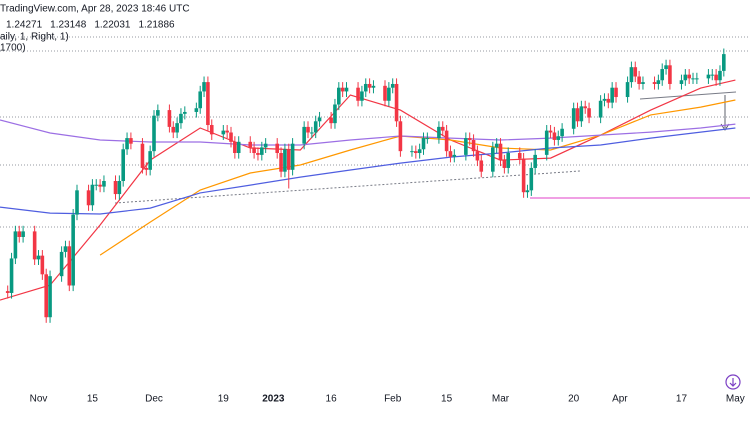 Image resolution: width=750 pixels, height=430 pixels. Describe the element at coordinates (393, 399) in the screenshot. I see `x-tick-label: Feb` at that location.